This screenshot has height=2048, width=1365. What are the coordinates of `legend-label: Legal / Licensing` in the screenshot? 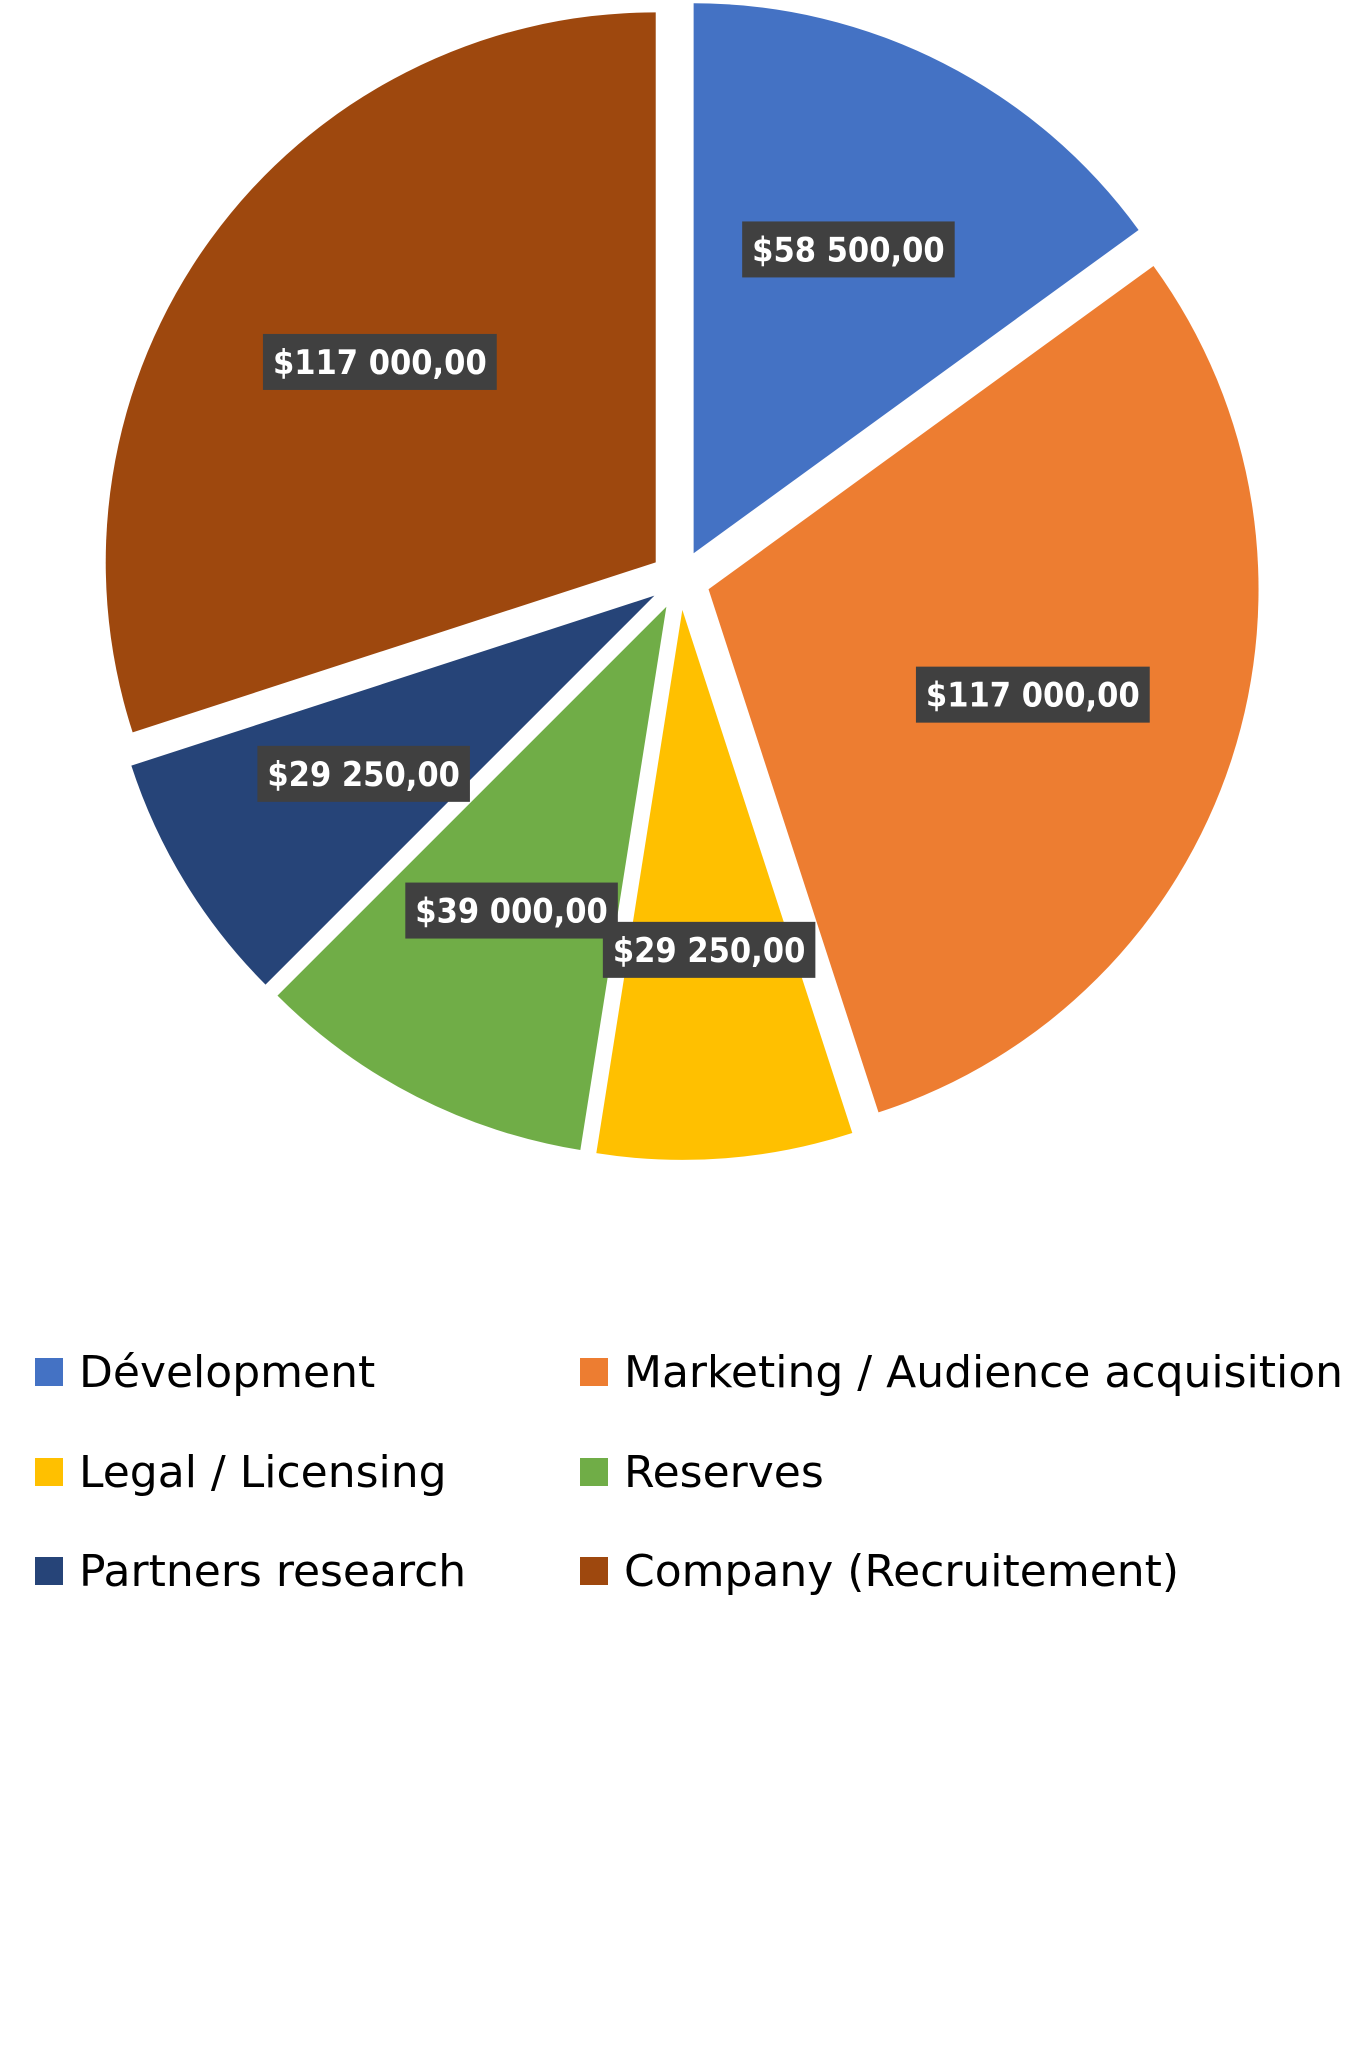 It's located at (263, 1472).